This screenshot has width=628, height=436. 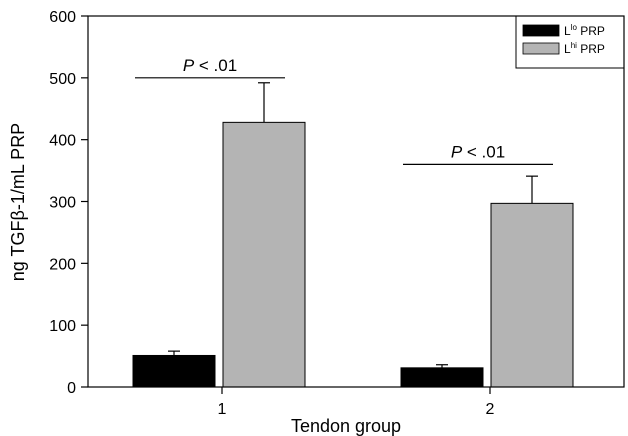 I want to click on legend-label-superscript: lo, so click(x=574, y=27).